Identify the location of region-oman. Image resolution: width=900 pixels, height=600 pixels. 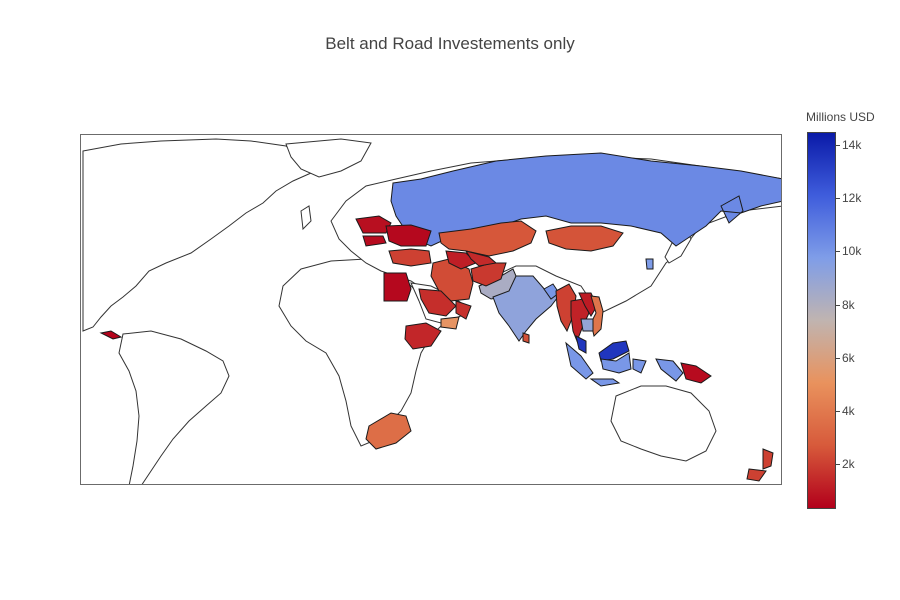
(463, 310).